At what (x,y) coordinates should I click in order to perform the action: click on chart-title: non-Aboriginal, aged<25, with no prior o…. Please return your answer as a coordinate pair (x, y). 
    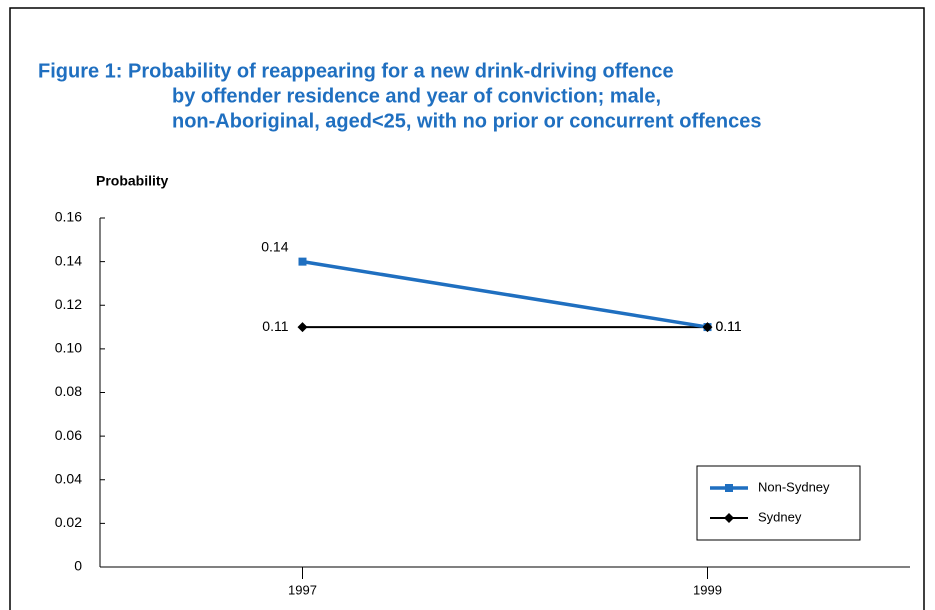
    Looking at the image, I should click on (467, 121).